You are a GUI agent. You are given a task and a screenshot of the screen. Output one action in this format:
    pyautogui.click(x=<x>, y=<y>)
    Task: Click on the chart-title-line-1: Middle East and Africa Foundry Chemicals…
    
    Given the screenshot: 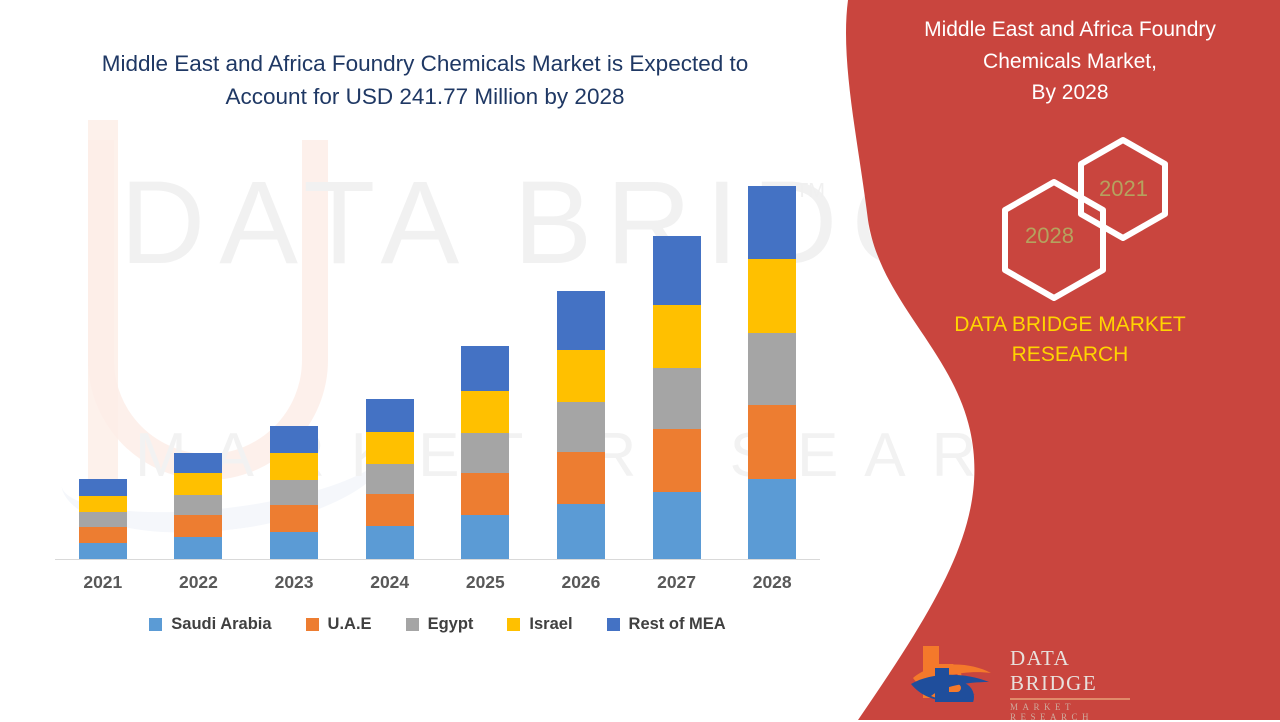 What is the action you would take?
    pyautogui.click(x=425, y=63)
    